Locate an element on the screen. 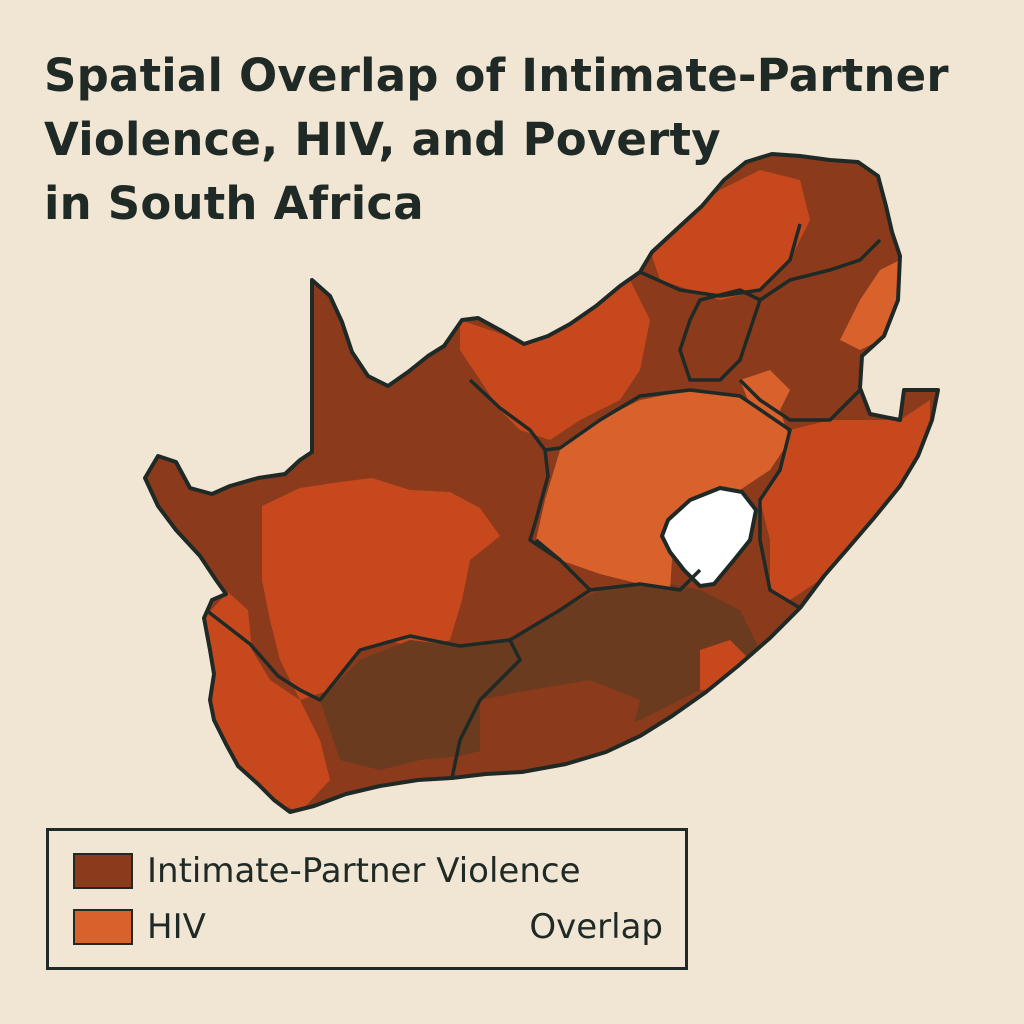 The width and height of the screenshot is (1024, 1024). legend-label-overlap: Overlap is located at coordinates (596, 927).